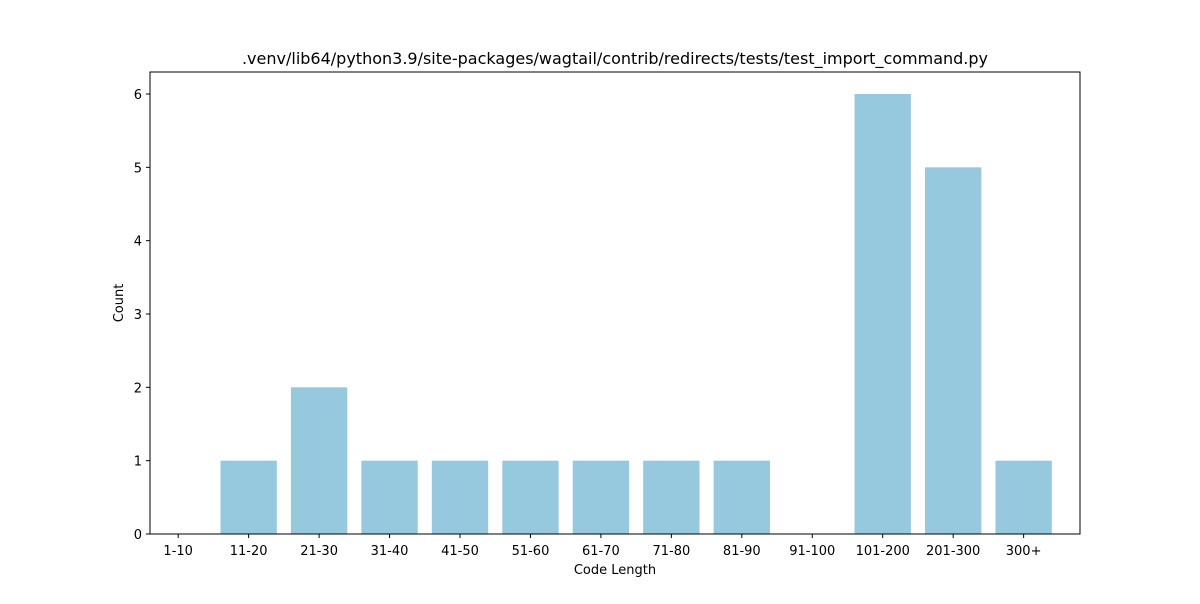  I want to click on x-tick-label: 300+, so click(1024, 551).